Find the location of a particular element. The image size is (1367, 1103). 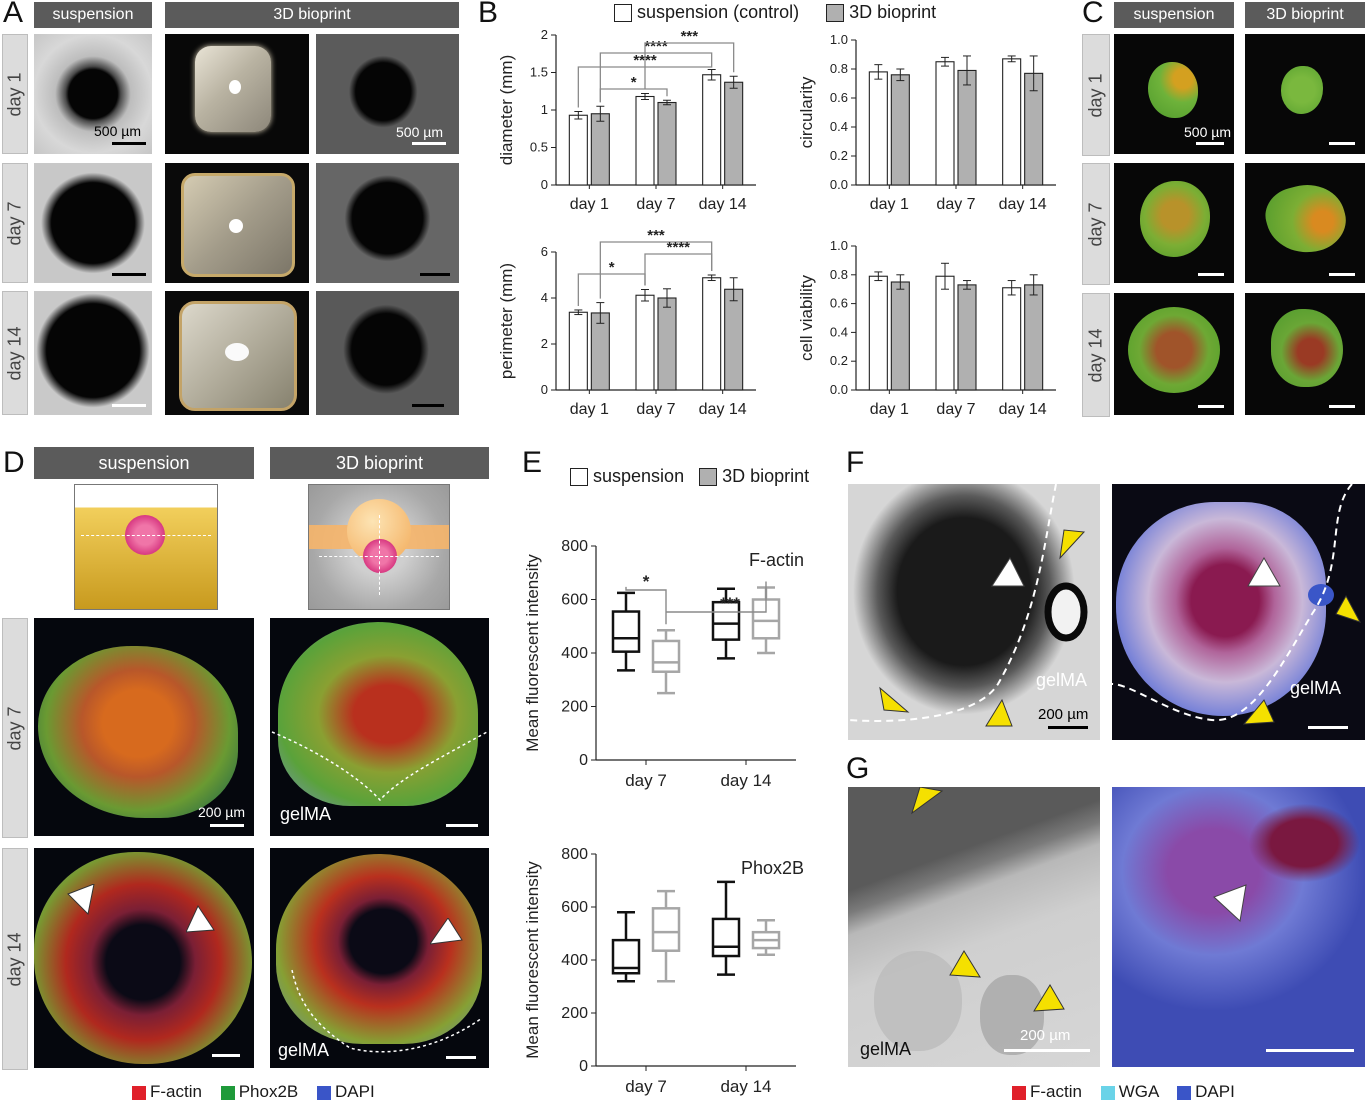

fluor-d-suspension-day7: 200 µm is located at coordinates (144, 727).